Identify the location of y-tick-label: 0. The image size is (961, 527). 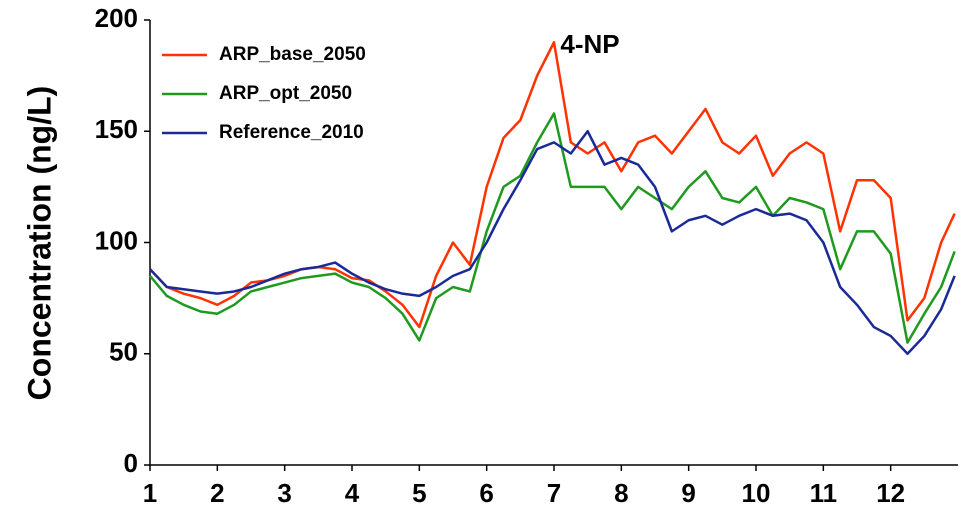
(131, 463).